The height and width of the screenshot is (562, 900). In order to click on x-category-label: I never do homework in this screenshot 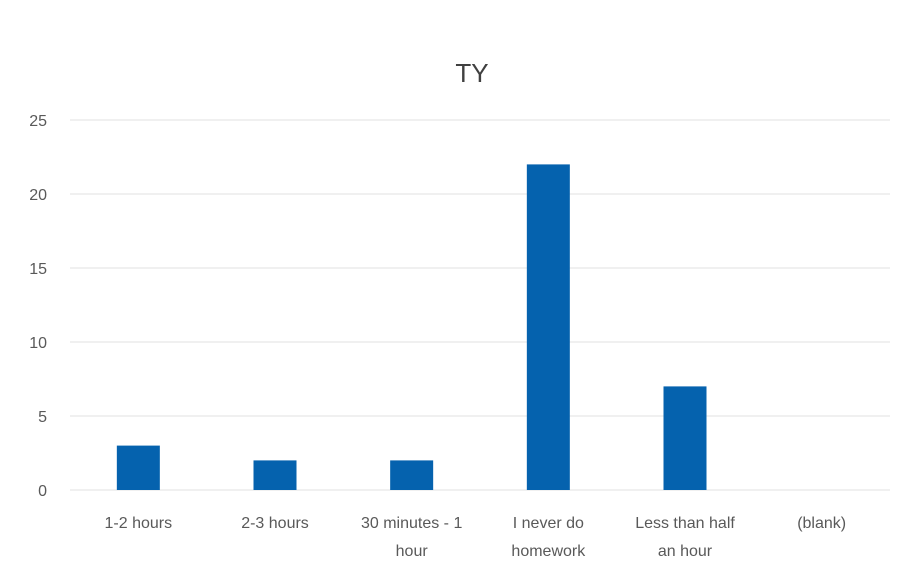, I will do `click(548, 537)`.